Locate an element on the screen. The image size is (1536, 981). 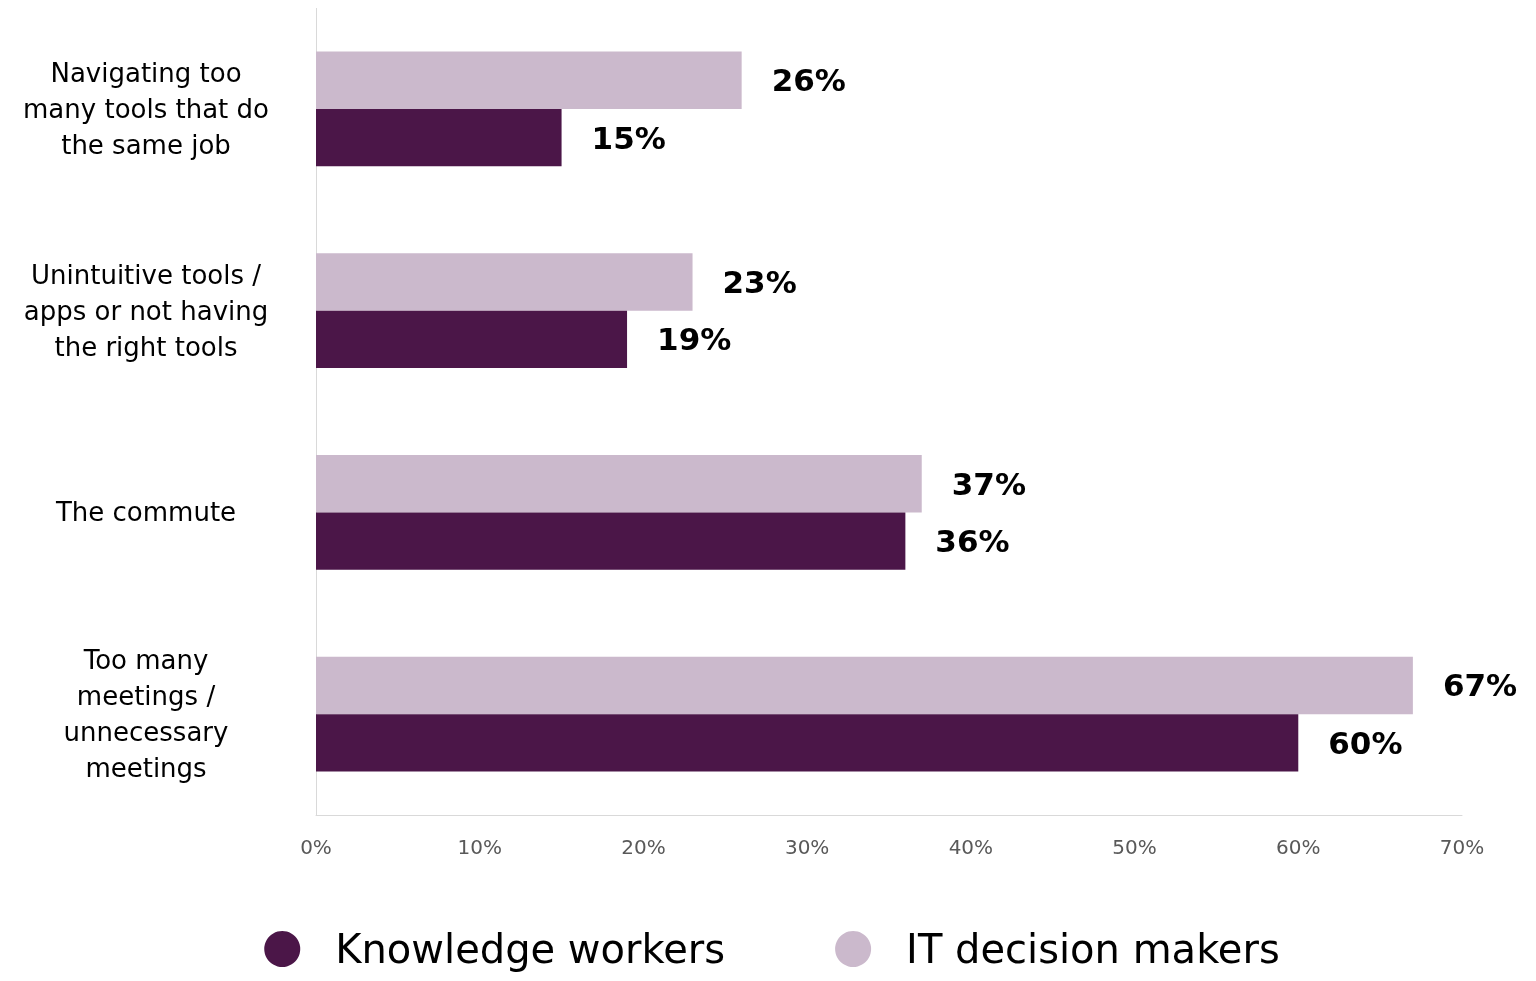
y-tick-label: Unintuitive tools / apps or not having the right tools is located at coordinates (146, 310).